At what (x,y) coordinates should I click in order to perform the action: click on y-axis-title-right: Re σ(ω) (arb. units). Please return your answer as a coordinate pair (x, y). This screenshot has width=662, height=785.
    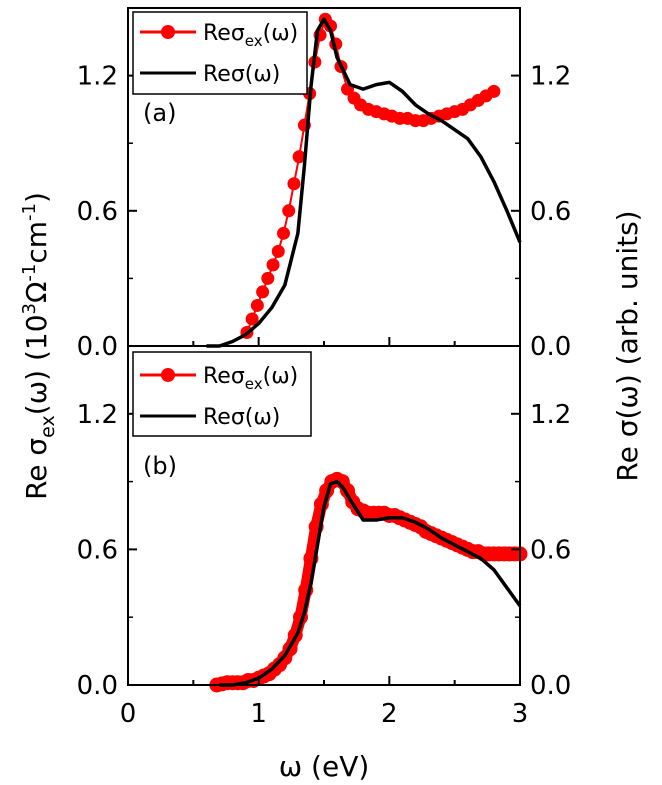
    Looking at the image, I should click on (627, 345).